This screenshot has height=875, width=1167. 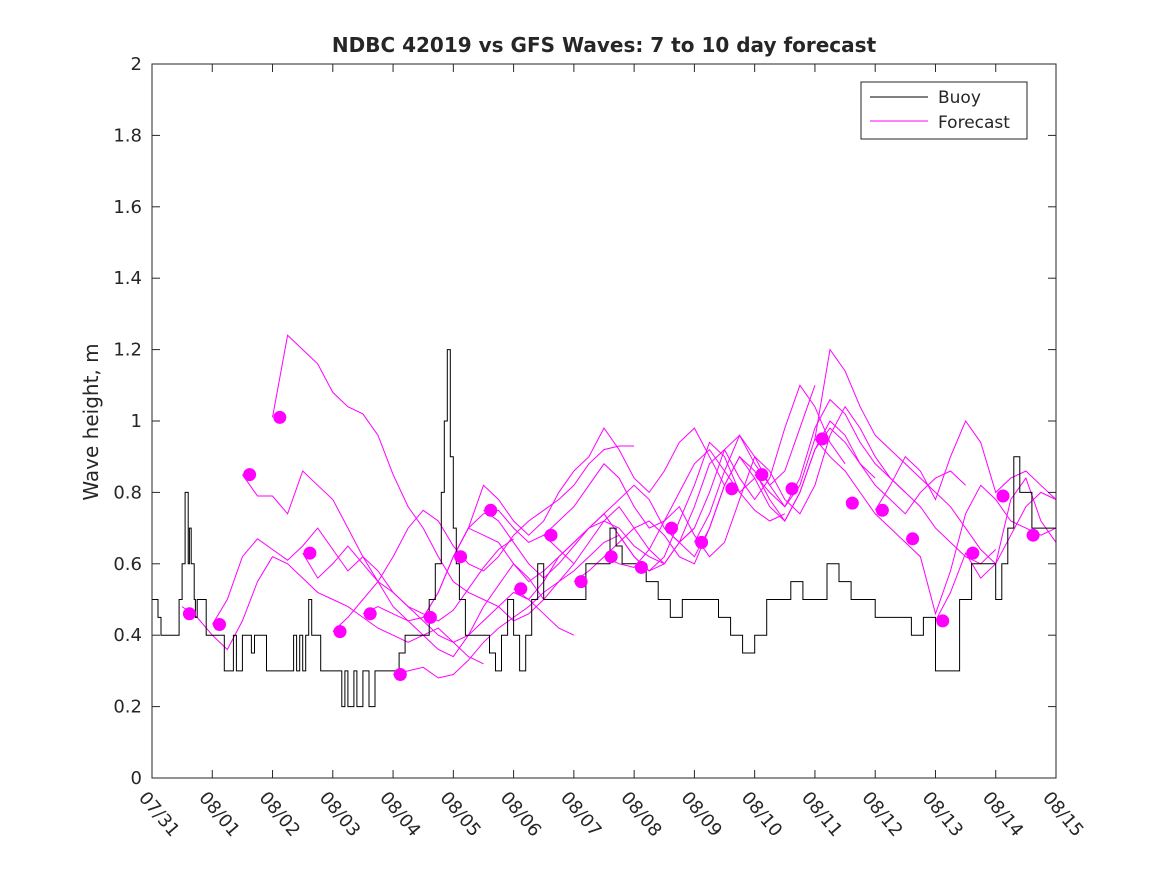 I want to click on y-tick-label: 0.8, so click(x=127, y=492).